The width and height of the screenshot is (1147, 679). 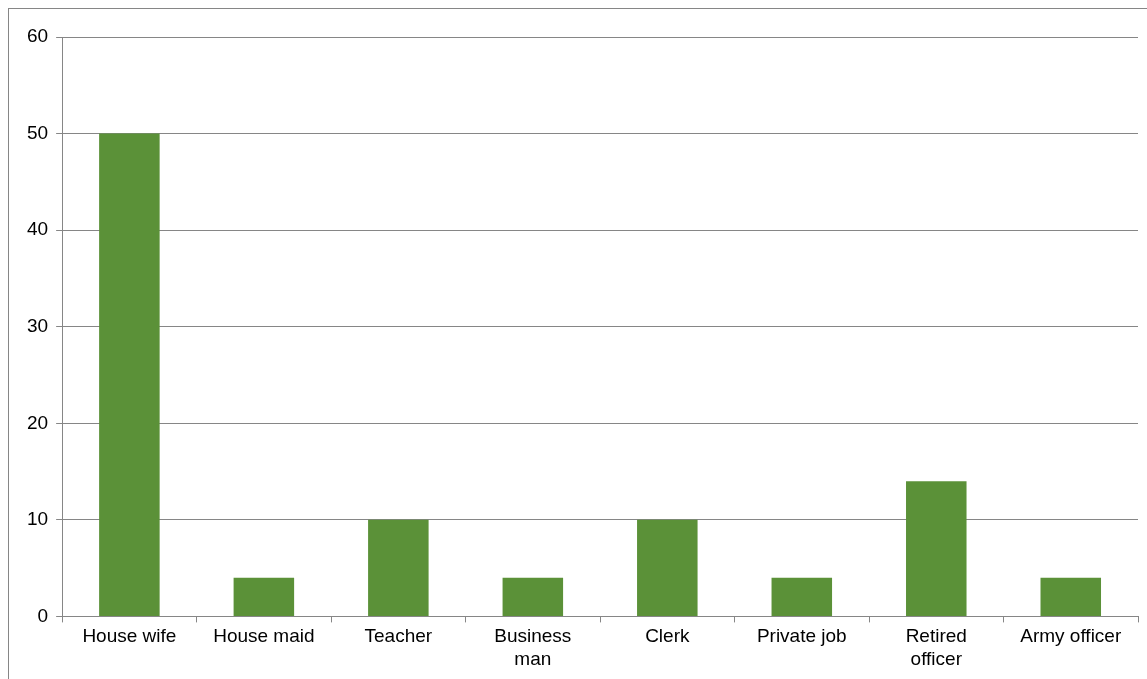 I want to click on x-tick-label: House maid, so click(x=264, y=636).